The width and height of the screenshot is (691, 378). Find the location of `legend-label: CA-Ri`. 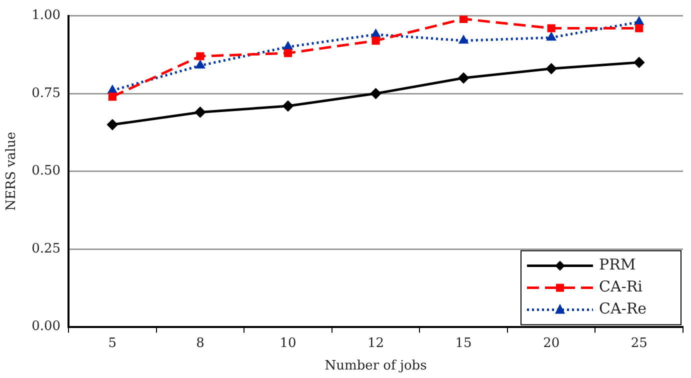

legend-label: CA-Ri is located at coordinates (621, 287).